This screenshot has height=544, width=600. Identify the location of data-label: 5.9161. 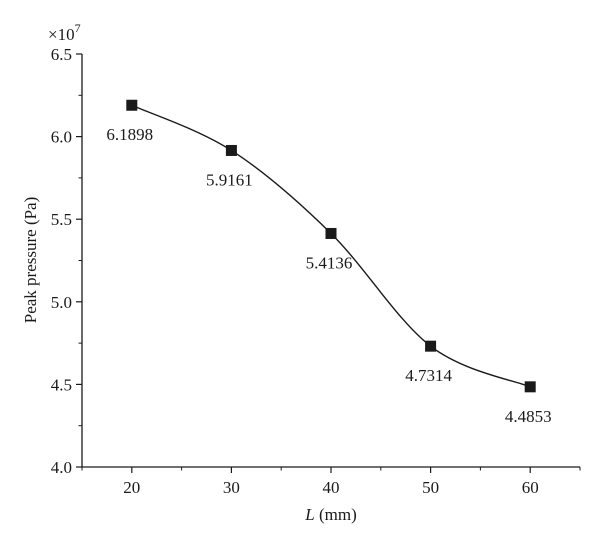
(229, 179).